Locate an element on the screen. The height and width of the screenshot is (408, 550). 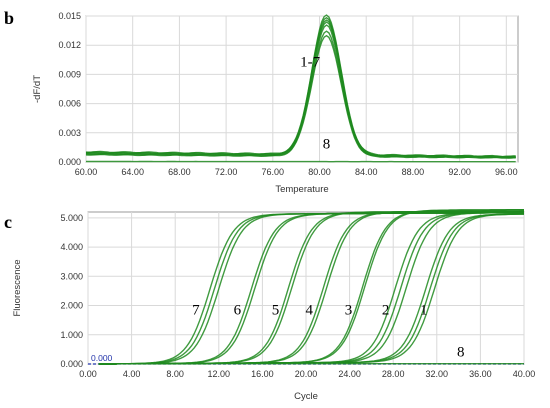
curve-label: 7 is located at coordinates (196, 310).